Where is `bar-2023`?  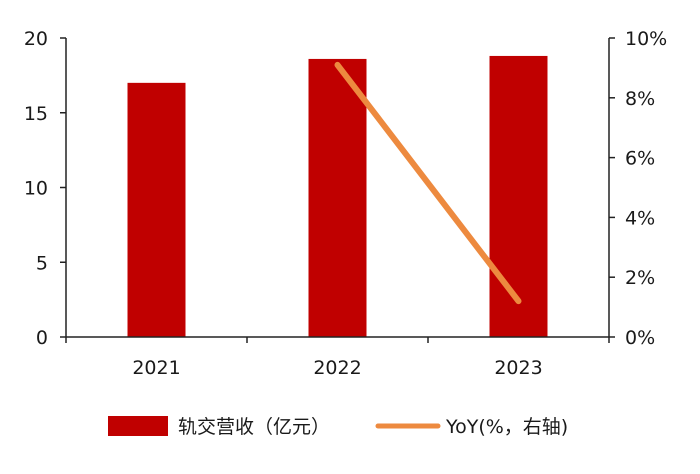 bar-2023 is located at coordinates (518, 196).